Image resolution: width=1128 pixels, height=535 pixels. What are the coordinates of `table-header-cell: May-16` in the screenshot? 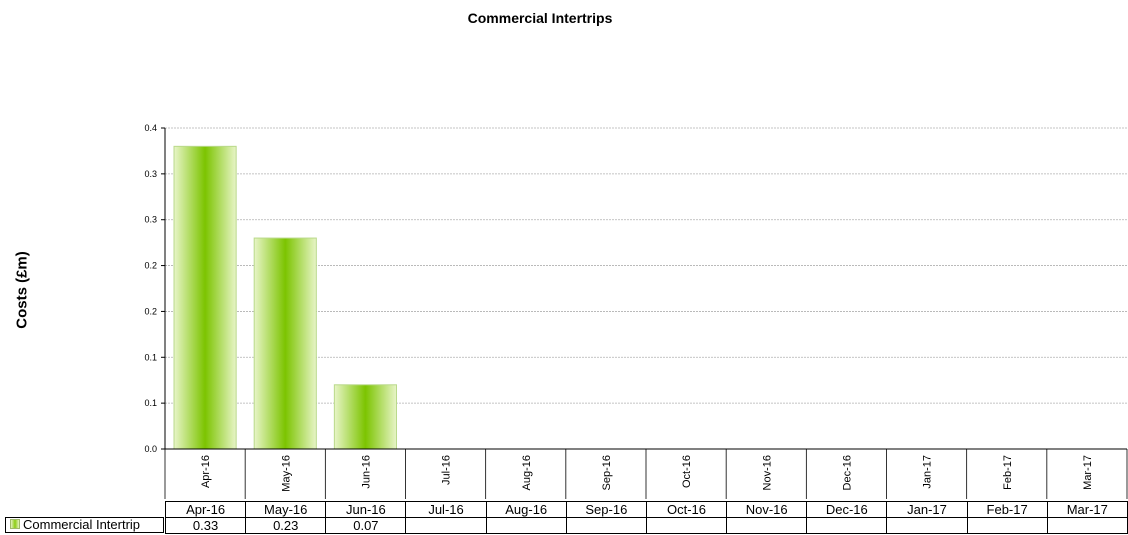 It's located at (286, 509).